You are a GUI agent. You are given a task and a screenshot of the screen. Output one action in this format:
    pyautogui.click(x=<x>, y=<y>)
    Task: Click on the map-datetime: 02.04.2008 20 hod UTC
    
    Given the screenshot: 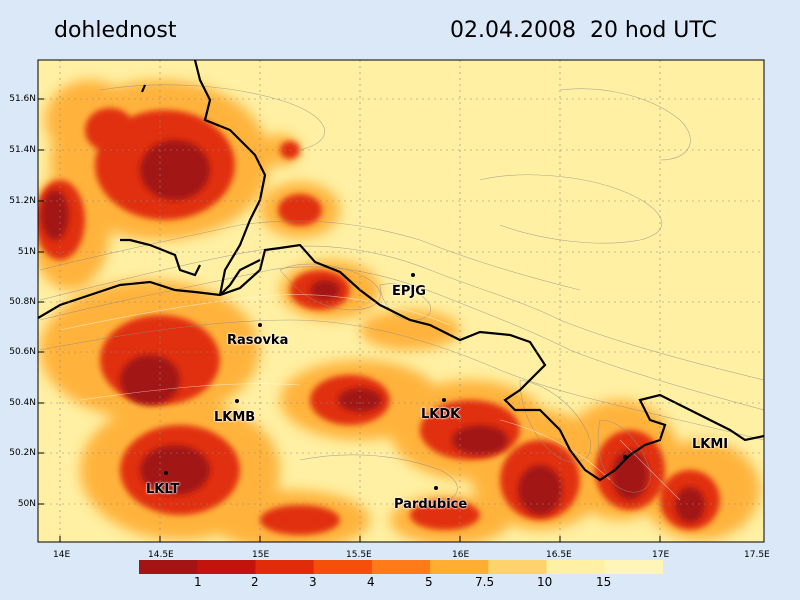 What is the action you would take?
    pyautogui.click(x=583, y=30)
    